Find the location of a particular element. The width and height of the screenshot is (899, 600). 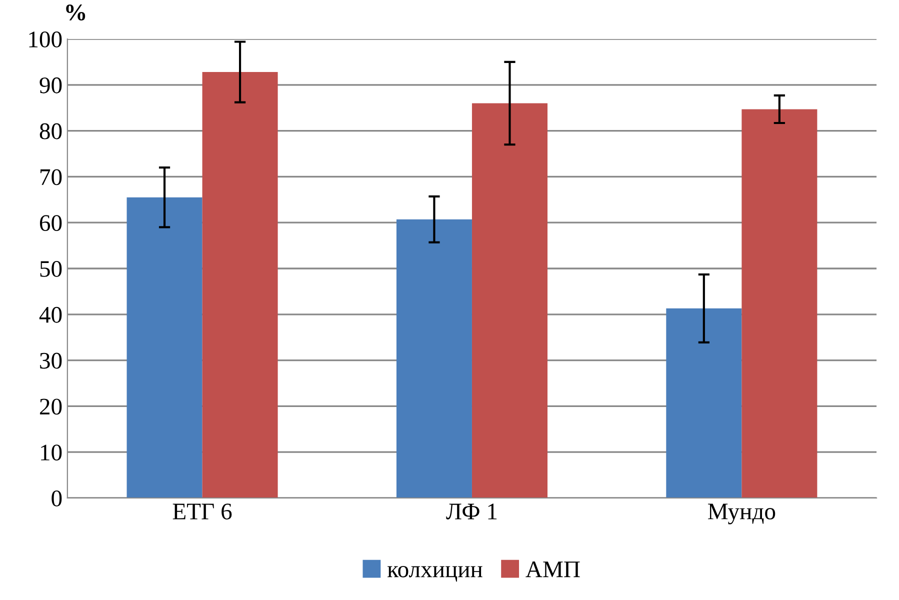

y-tick-label: 50 is located at coordinates (51, 268).